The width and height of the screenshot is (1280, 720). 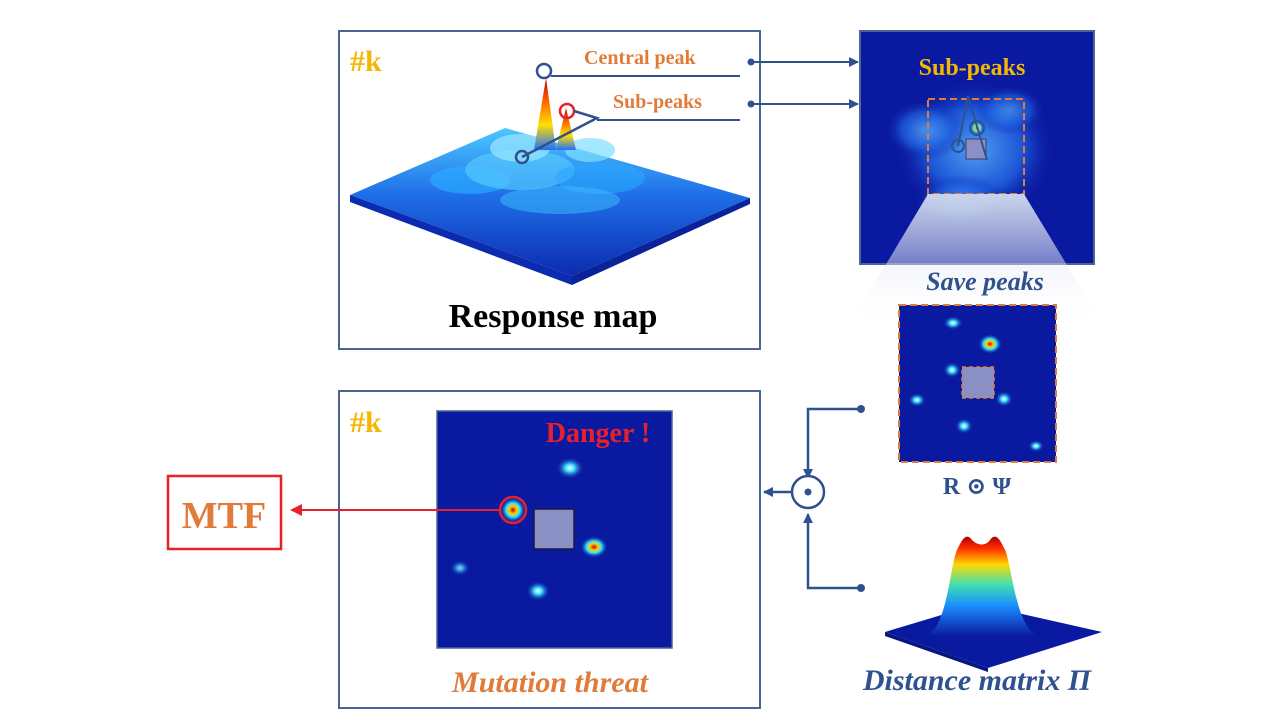 What do you see at coordinates (657, 102) in the screenshot?
I see `sub-peaks-label: Sub-peaks` at bounding box center [657, 102].